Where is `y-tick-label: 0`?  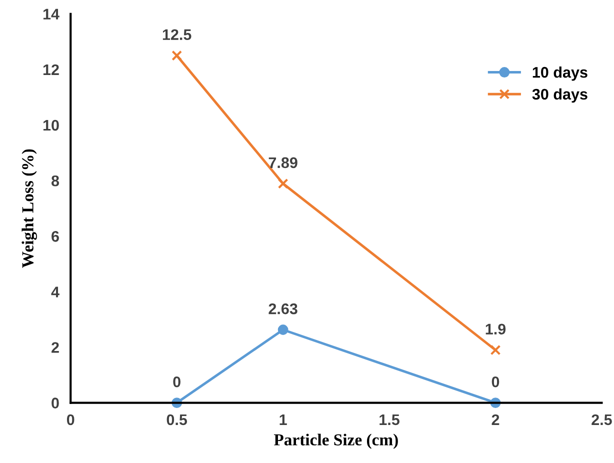
y-tick-label: 0 is located at coordinates (55, 403).